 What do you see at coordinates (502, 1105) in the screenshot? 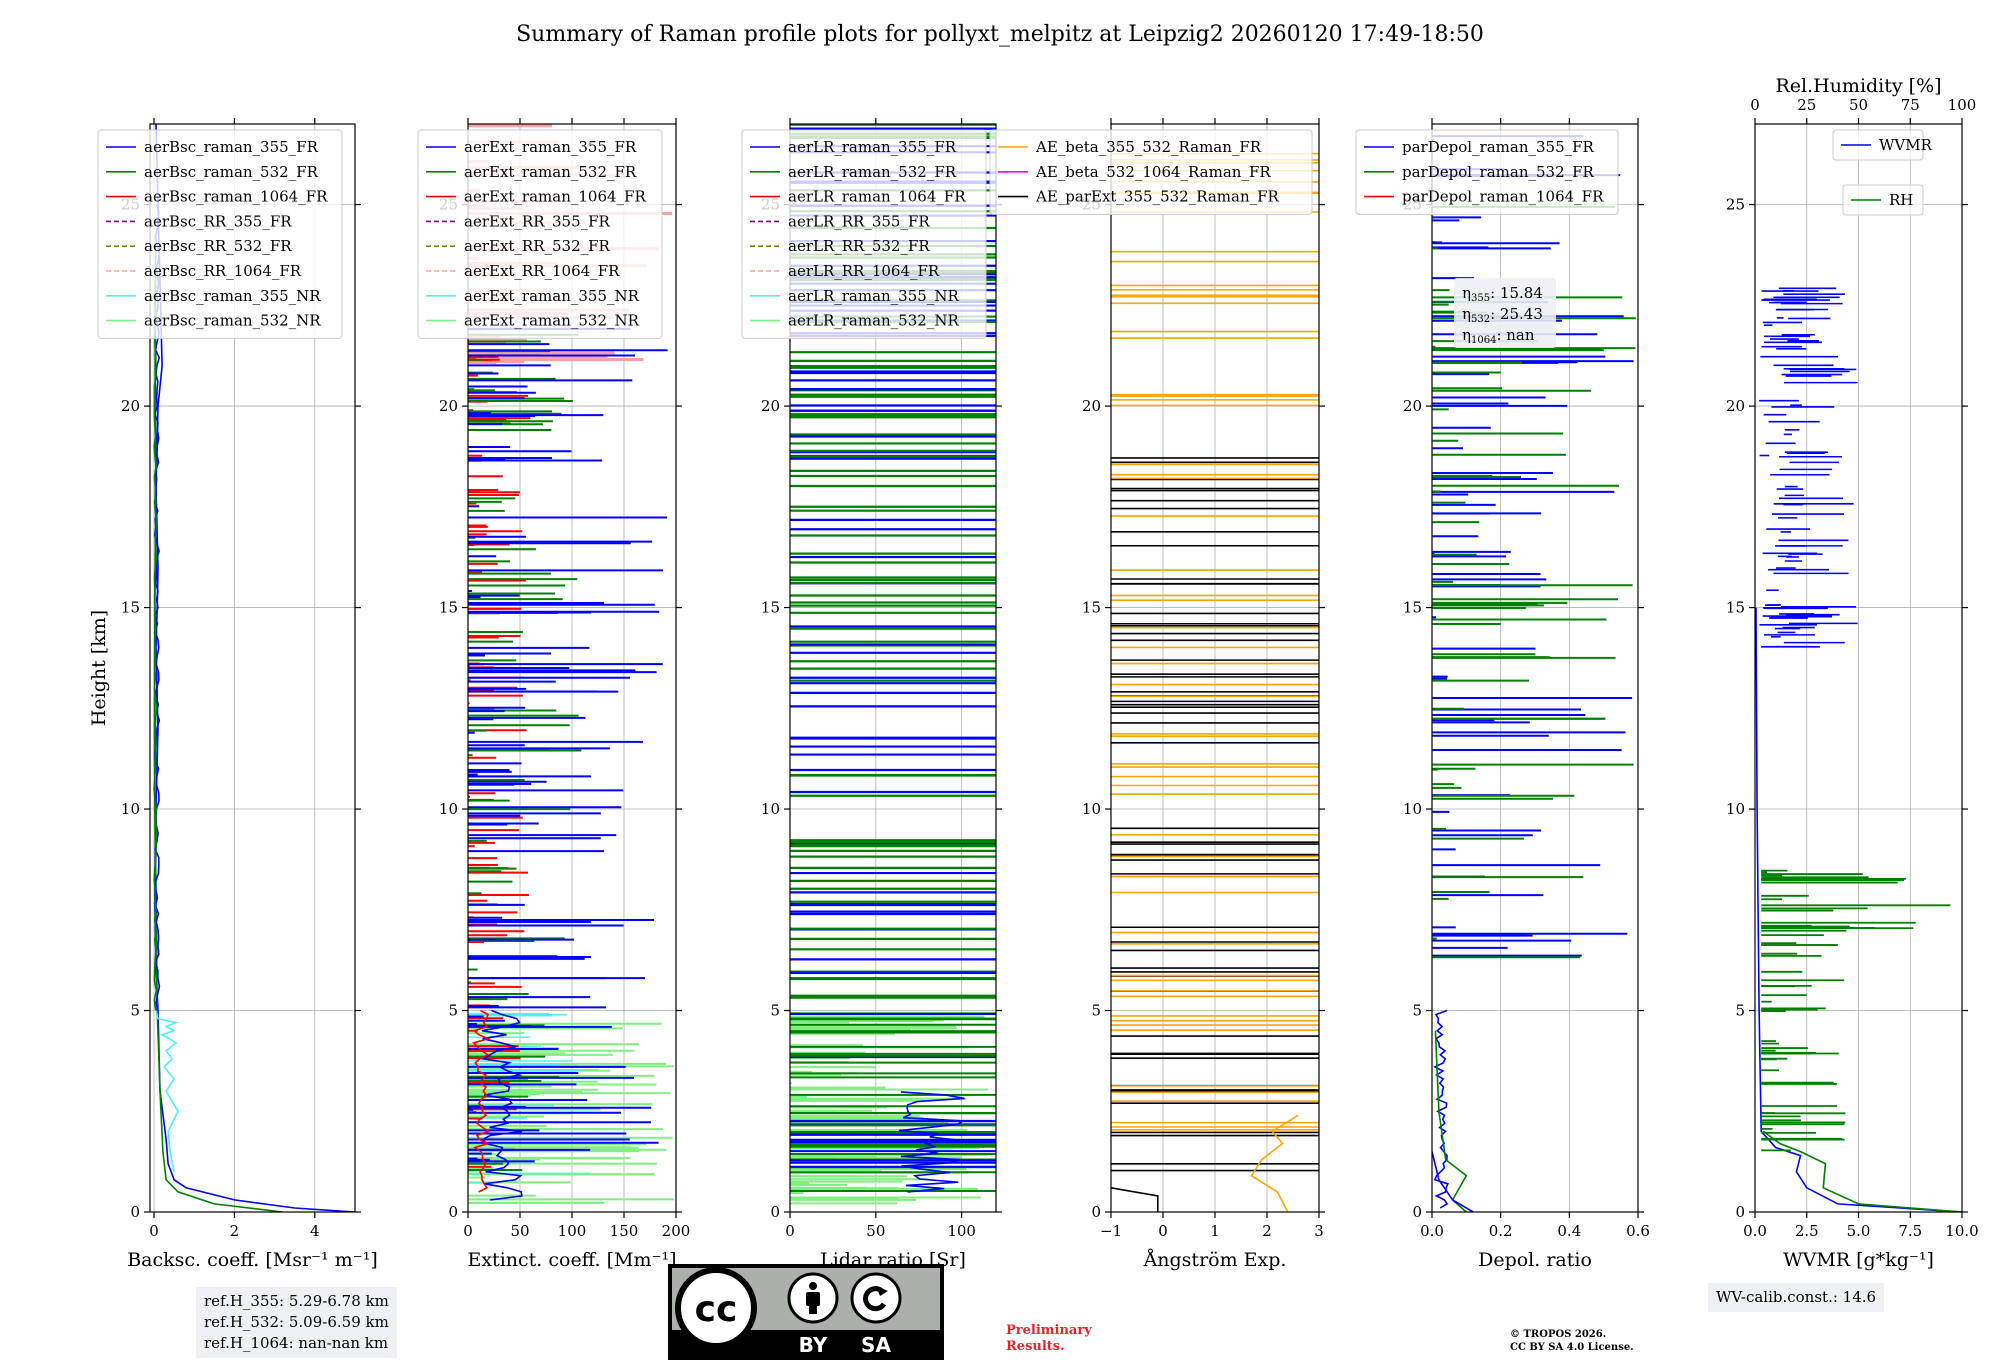
I see `series-aerExt_raman_355_FR-lower` at bounding box center [502, 1105].